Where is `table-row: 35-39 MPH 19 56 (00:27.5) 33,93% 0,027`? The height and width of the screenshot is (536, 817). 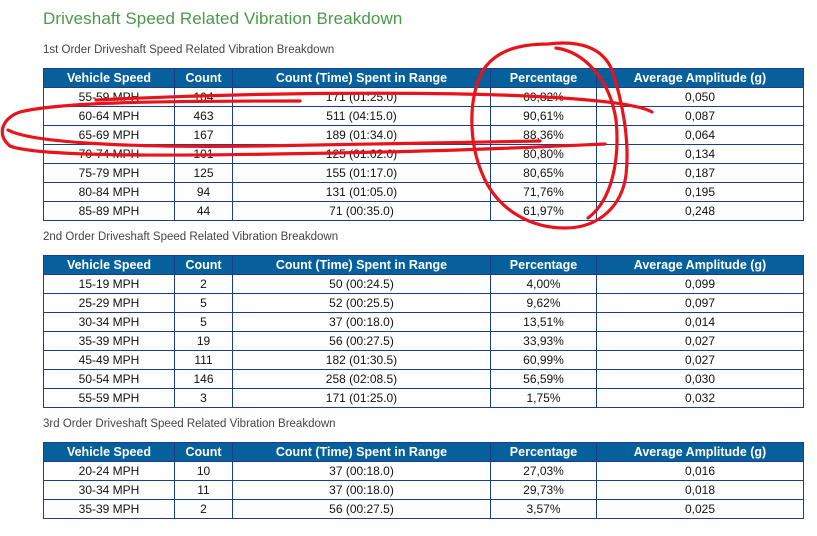 table-row: 35-39 MPH 19 56 (00:27.5) 33,93% 0,027 is located at coordinates (423, 341).